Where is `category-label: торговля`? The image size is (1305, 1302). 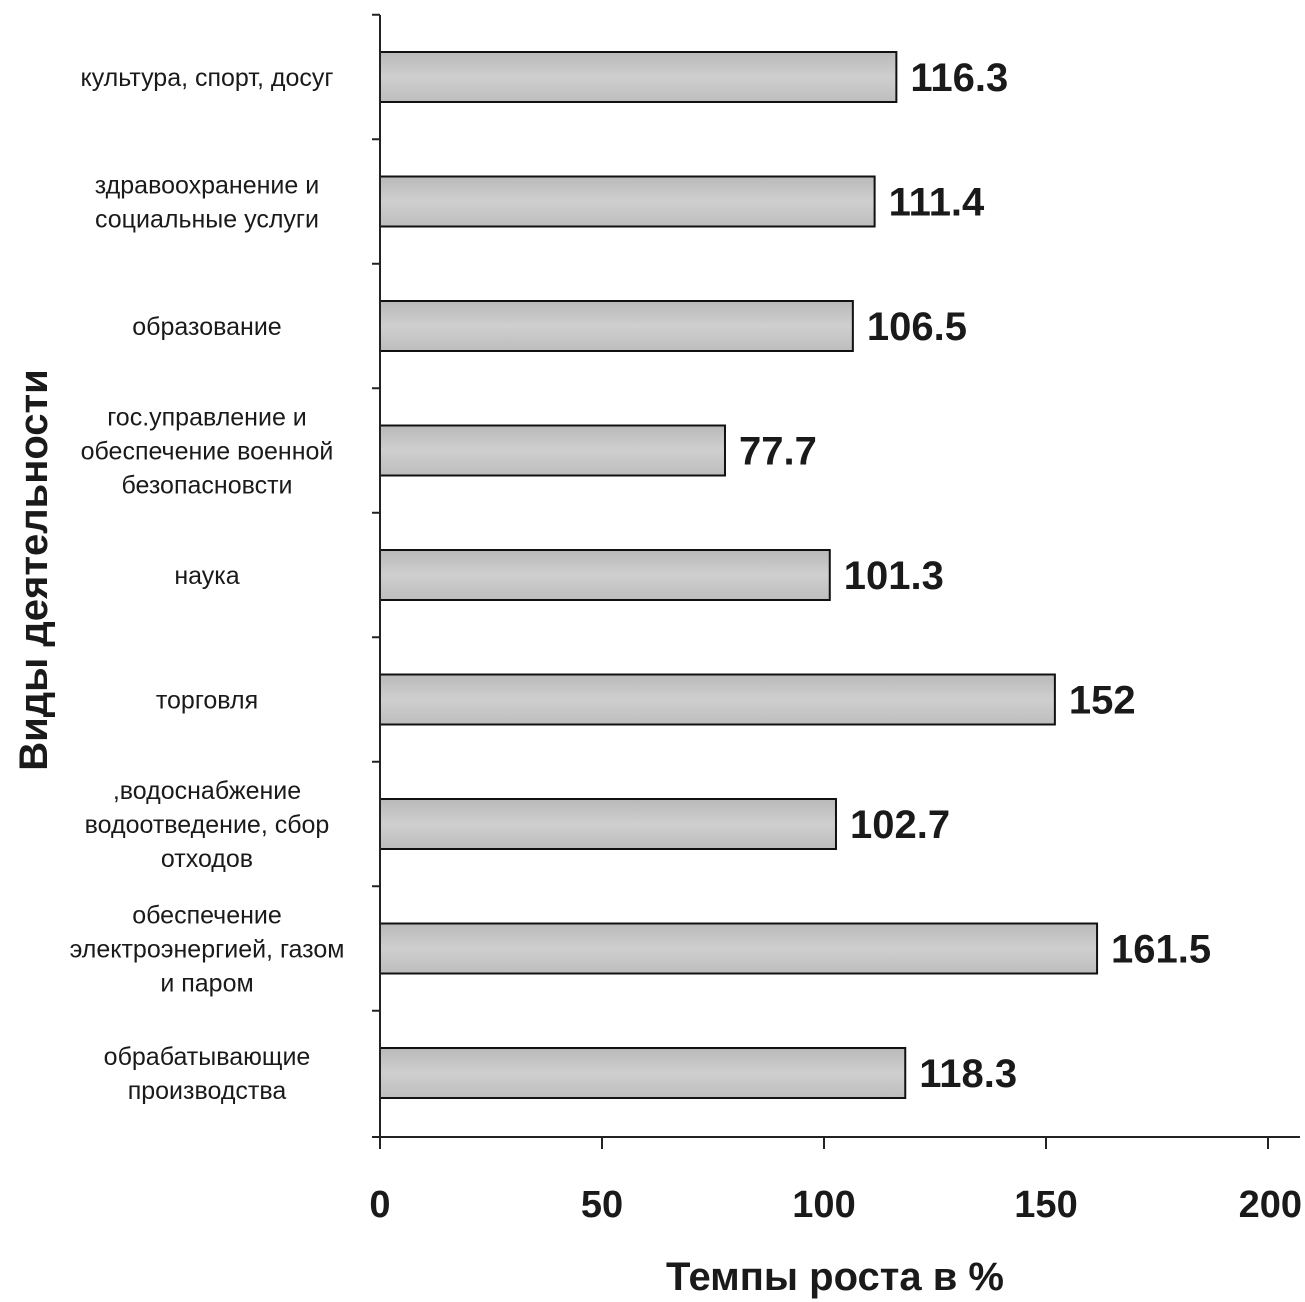
category-label: торговля is located at coordinates (207, 701).